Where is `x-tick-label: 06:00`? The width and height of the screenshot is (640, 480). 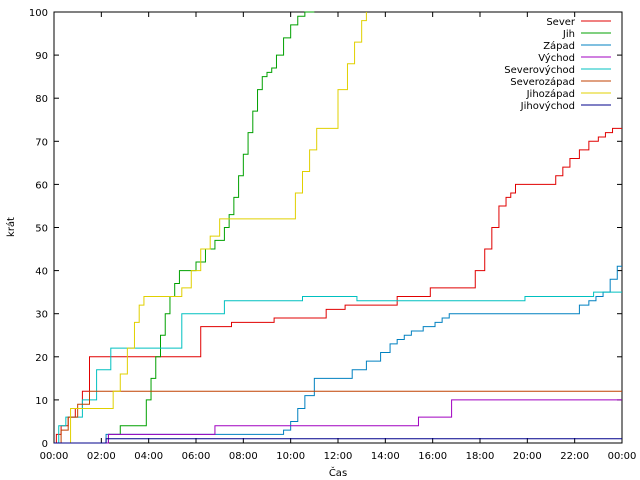
x-tick-label: 06:00 is located at coordinates (196, 456).